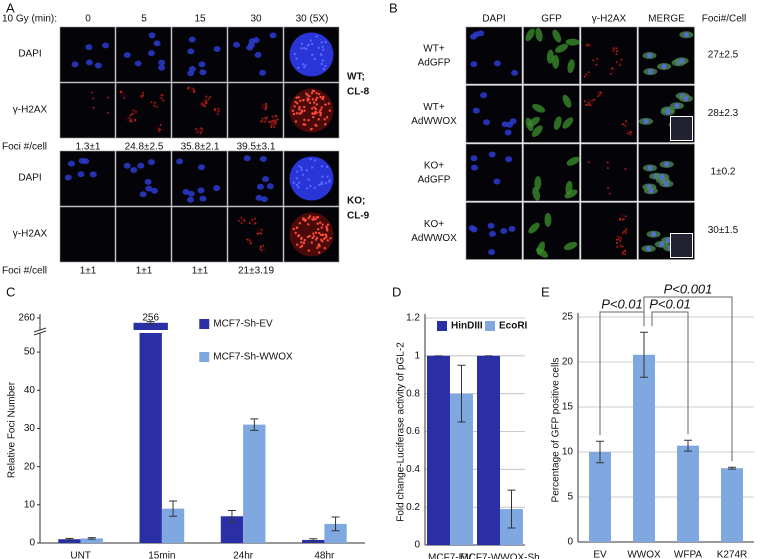 This screenshot has width=760, height=559. What do you see at coordinates (243, 324) in the screenshot?
I see `legend-label: MCF7-Sh-EV` at bounding box center [243, 324].